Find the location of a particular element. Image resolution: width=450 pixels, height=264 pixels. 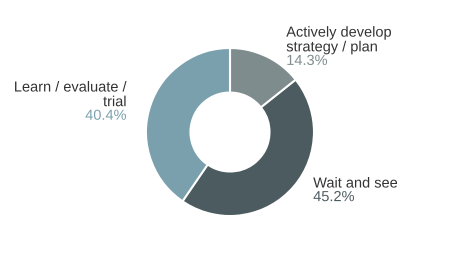

slice-label: Wait and see is located at coordinates (355, 182).